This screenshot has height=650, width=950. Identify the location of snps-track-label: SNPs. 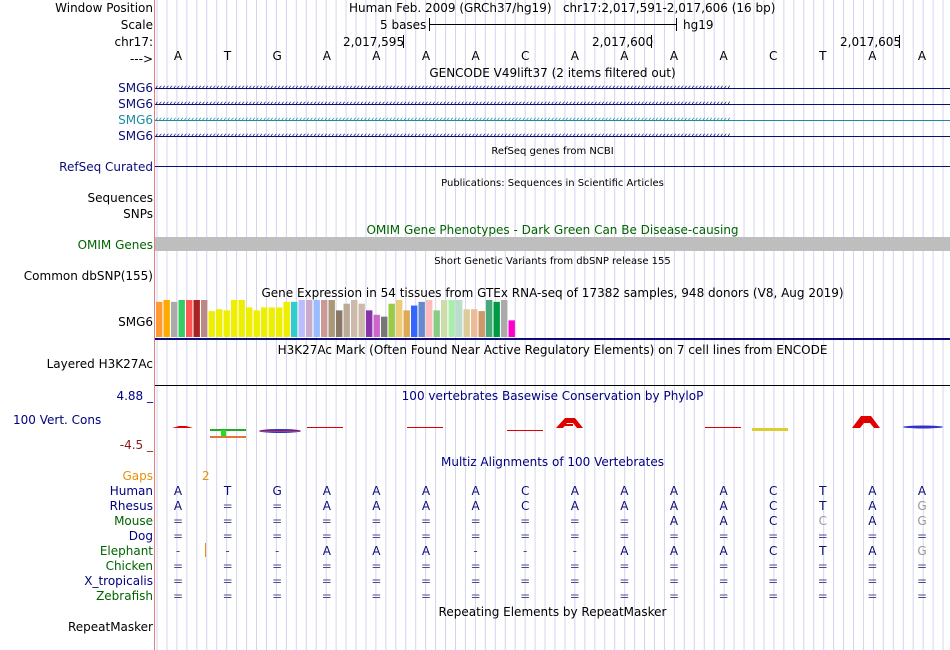
(138, 214).